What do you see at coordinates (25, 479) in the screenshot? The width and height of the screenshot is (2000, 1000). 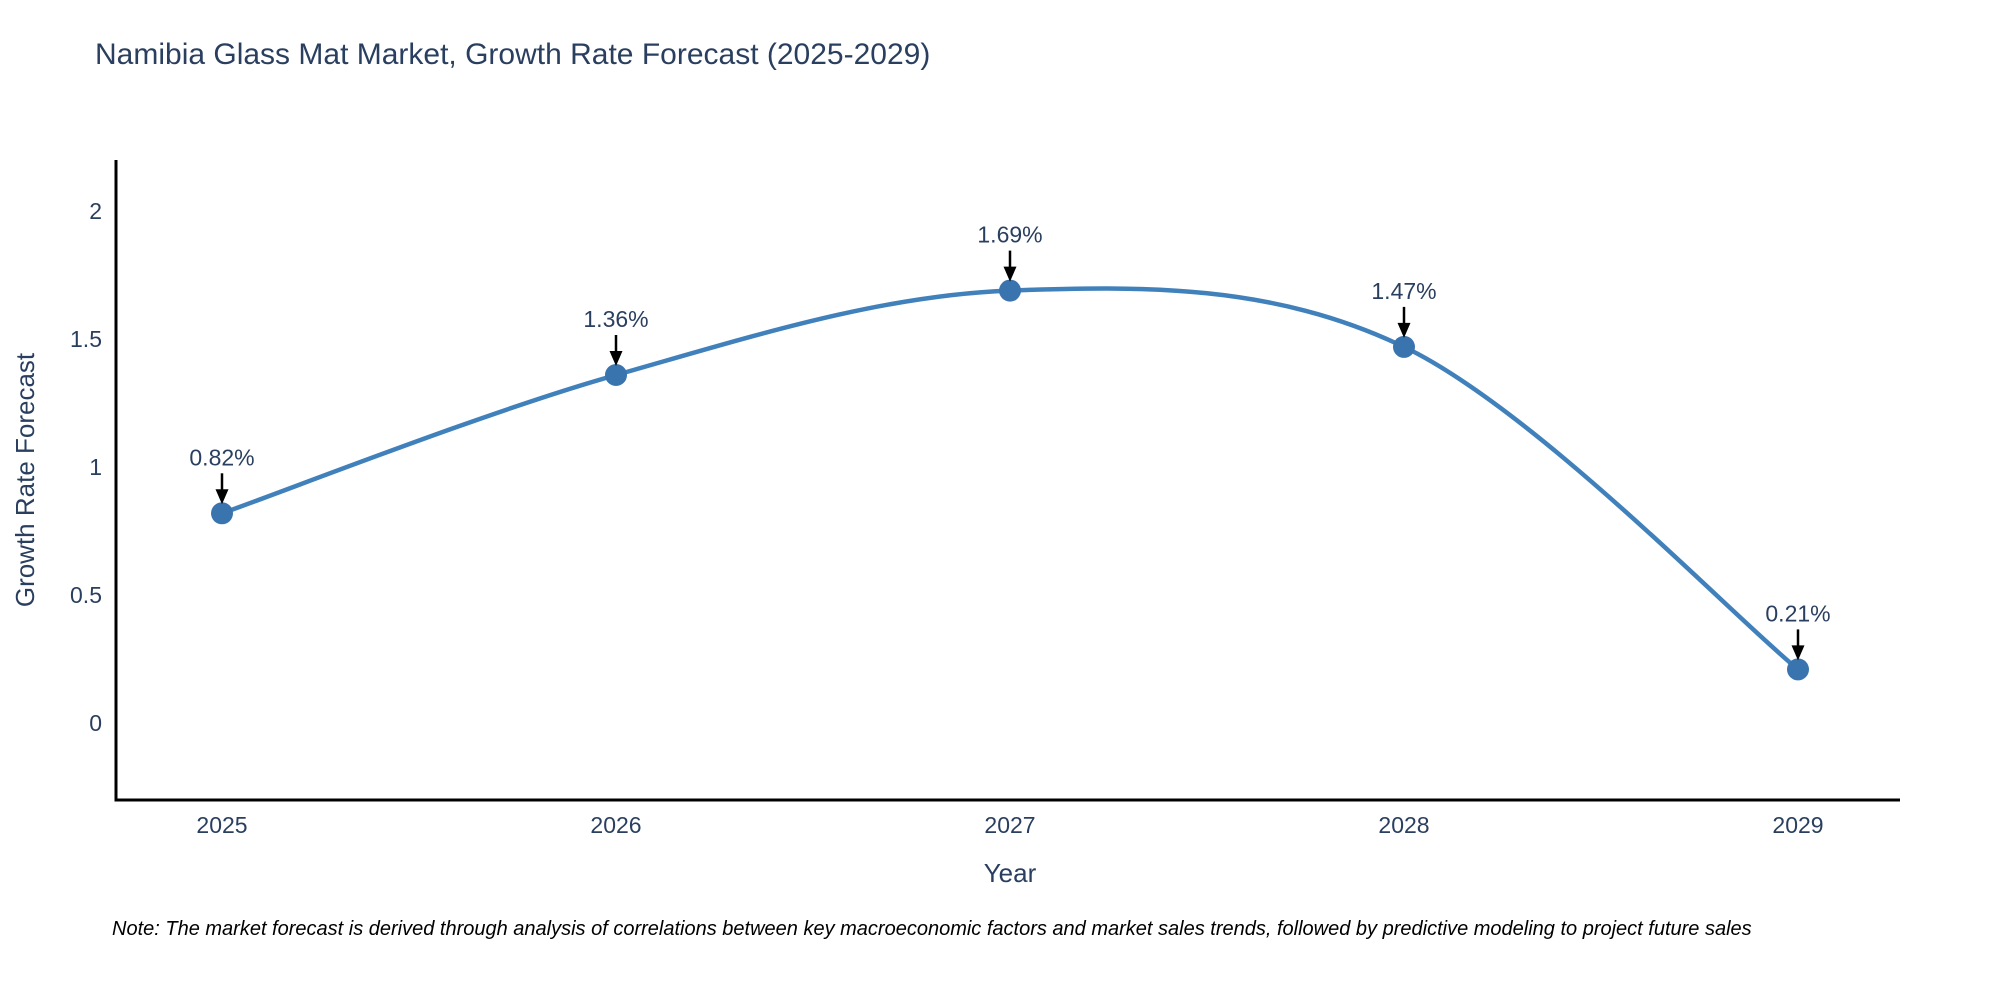 I see `y-axis-title: Growth Rate Forecast` at bounding box center [25, 479].